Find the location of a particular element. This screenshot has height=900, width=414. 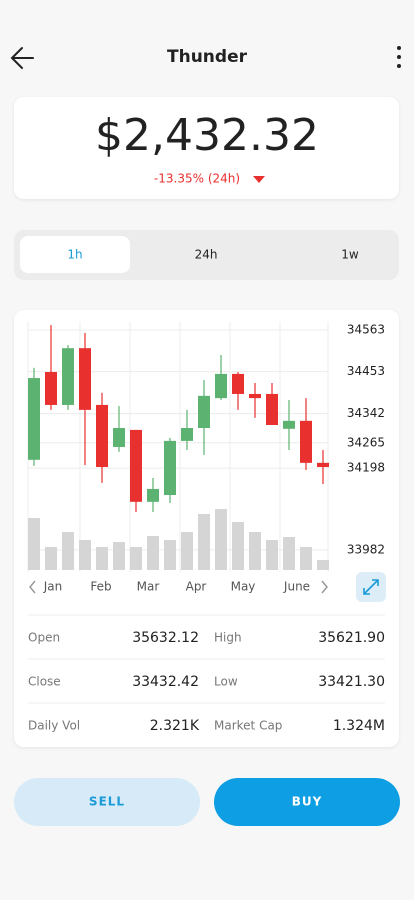

separators is located at coordinates (206, 659).